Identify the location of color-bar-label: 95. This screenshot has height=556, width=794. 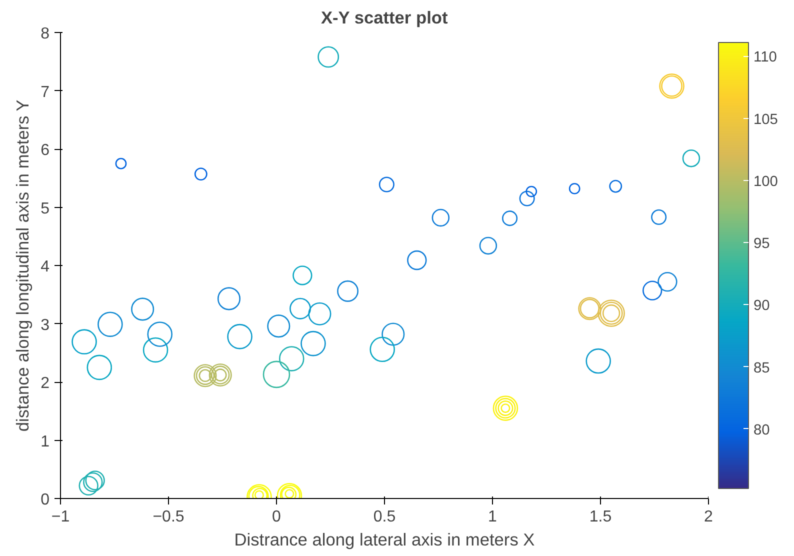
(762, 244).